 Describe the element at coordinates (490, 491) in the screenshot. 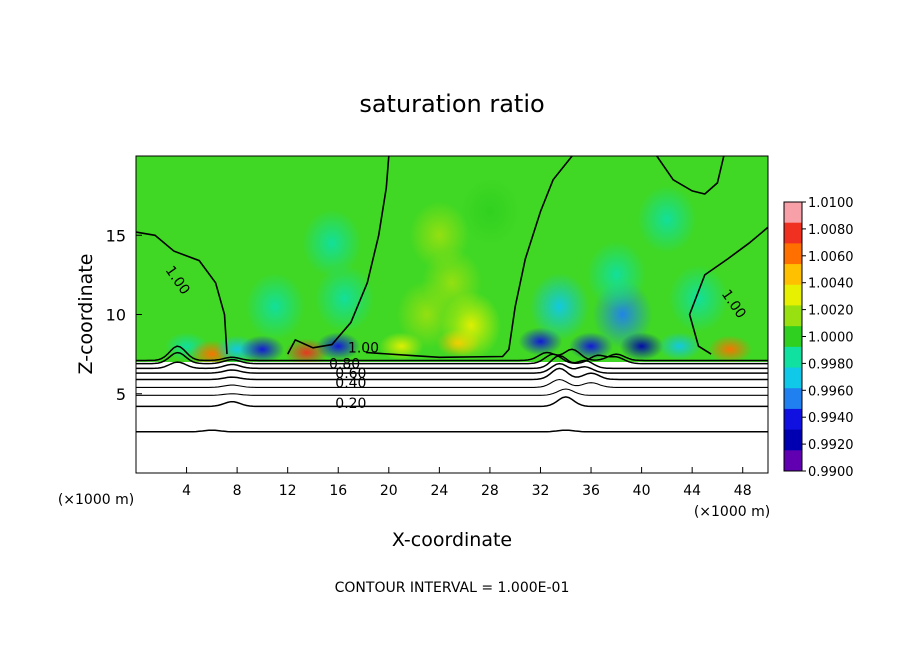

I see `x-tick-label: 28` at that location.